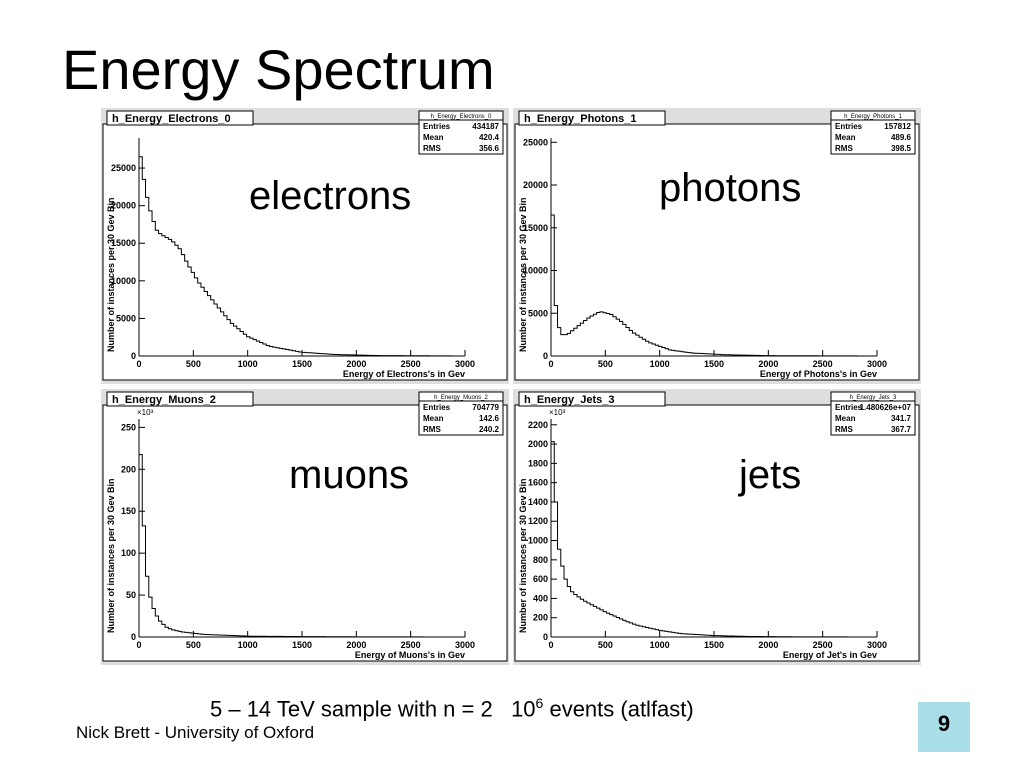 The image size is (1024, 768). I want to click on caption-sample-text: 5 – 14 TeV sample with n = 2, so click(351, 709).